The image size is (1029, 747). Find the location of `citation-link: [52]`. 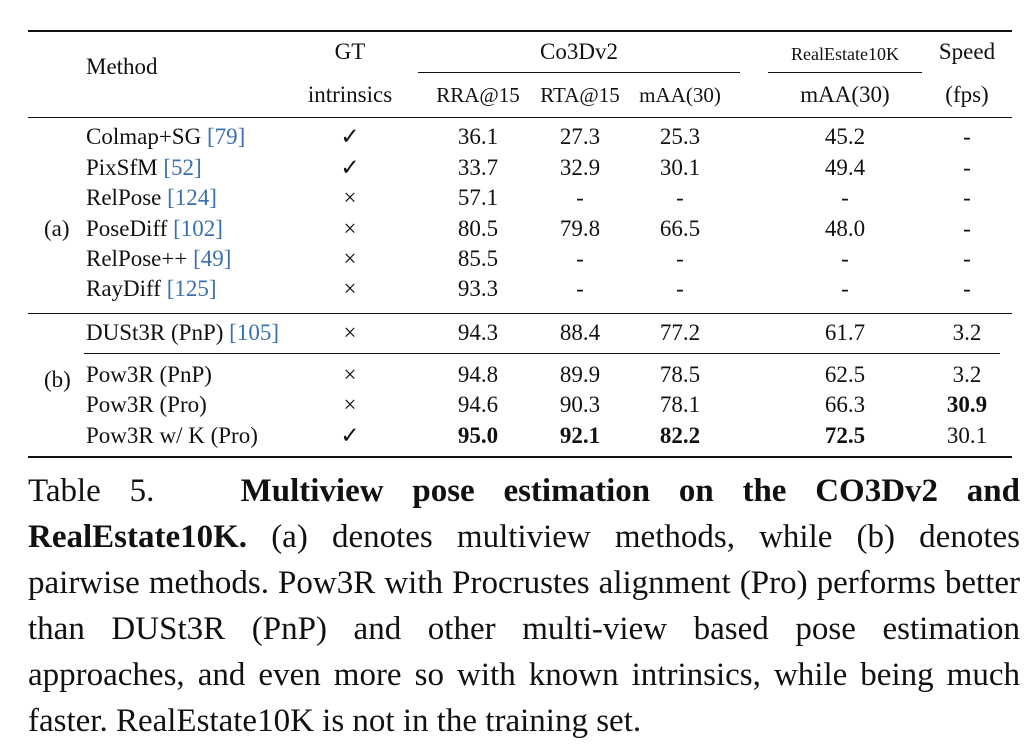

citation-link: [52] is located at coordinates (182, 167).